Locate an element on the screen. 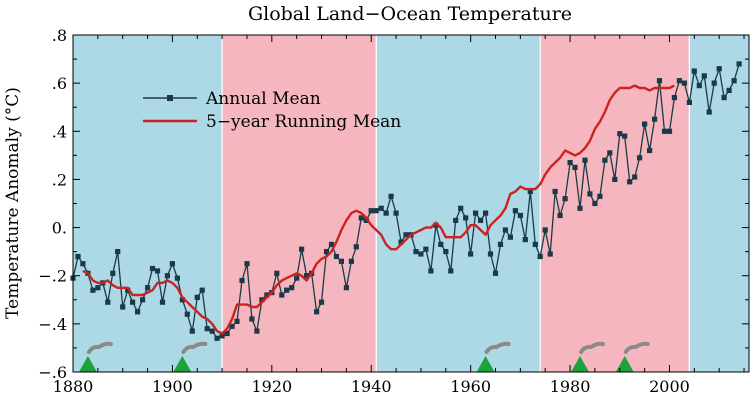 The image size is (756, 400). y-tick-label: −.4 is located at coordinates (52, 324).